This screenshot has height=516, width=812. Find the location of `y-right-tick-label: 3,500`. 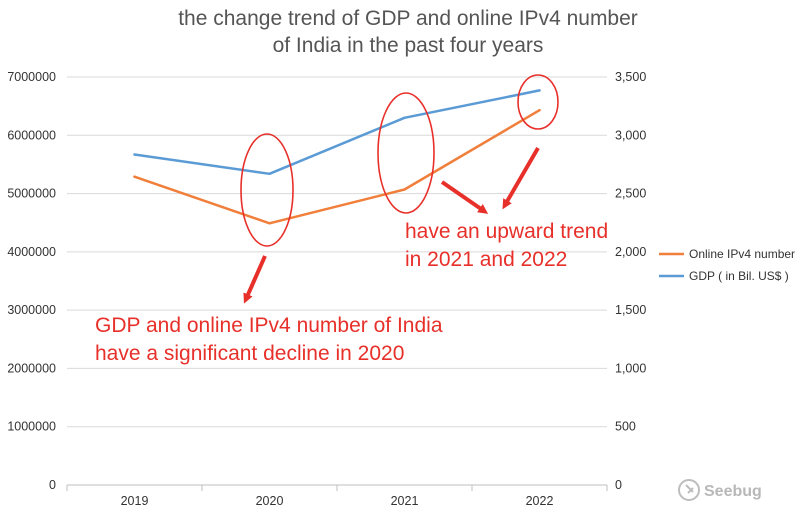

y-right-tick-label: 3,500 is located at coordinates (630, 77).